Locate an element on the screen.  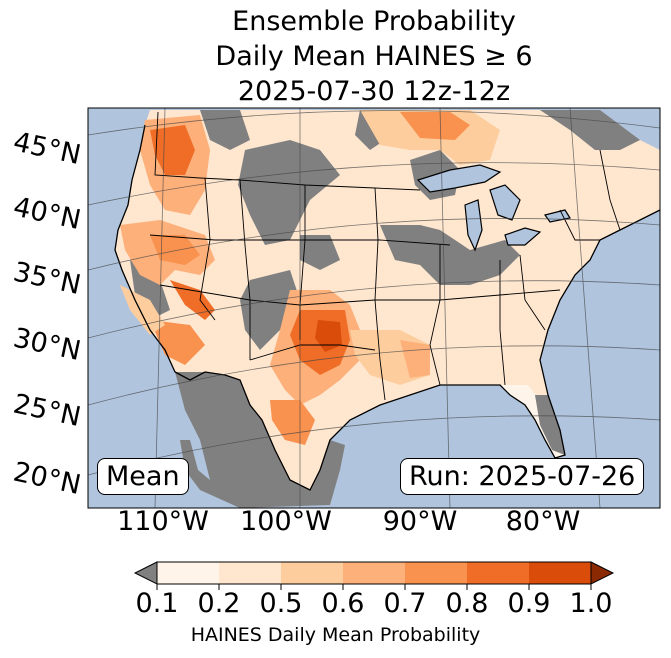
lat-label-35: 35°N is located at coordinates (47, 279).